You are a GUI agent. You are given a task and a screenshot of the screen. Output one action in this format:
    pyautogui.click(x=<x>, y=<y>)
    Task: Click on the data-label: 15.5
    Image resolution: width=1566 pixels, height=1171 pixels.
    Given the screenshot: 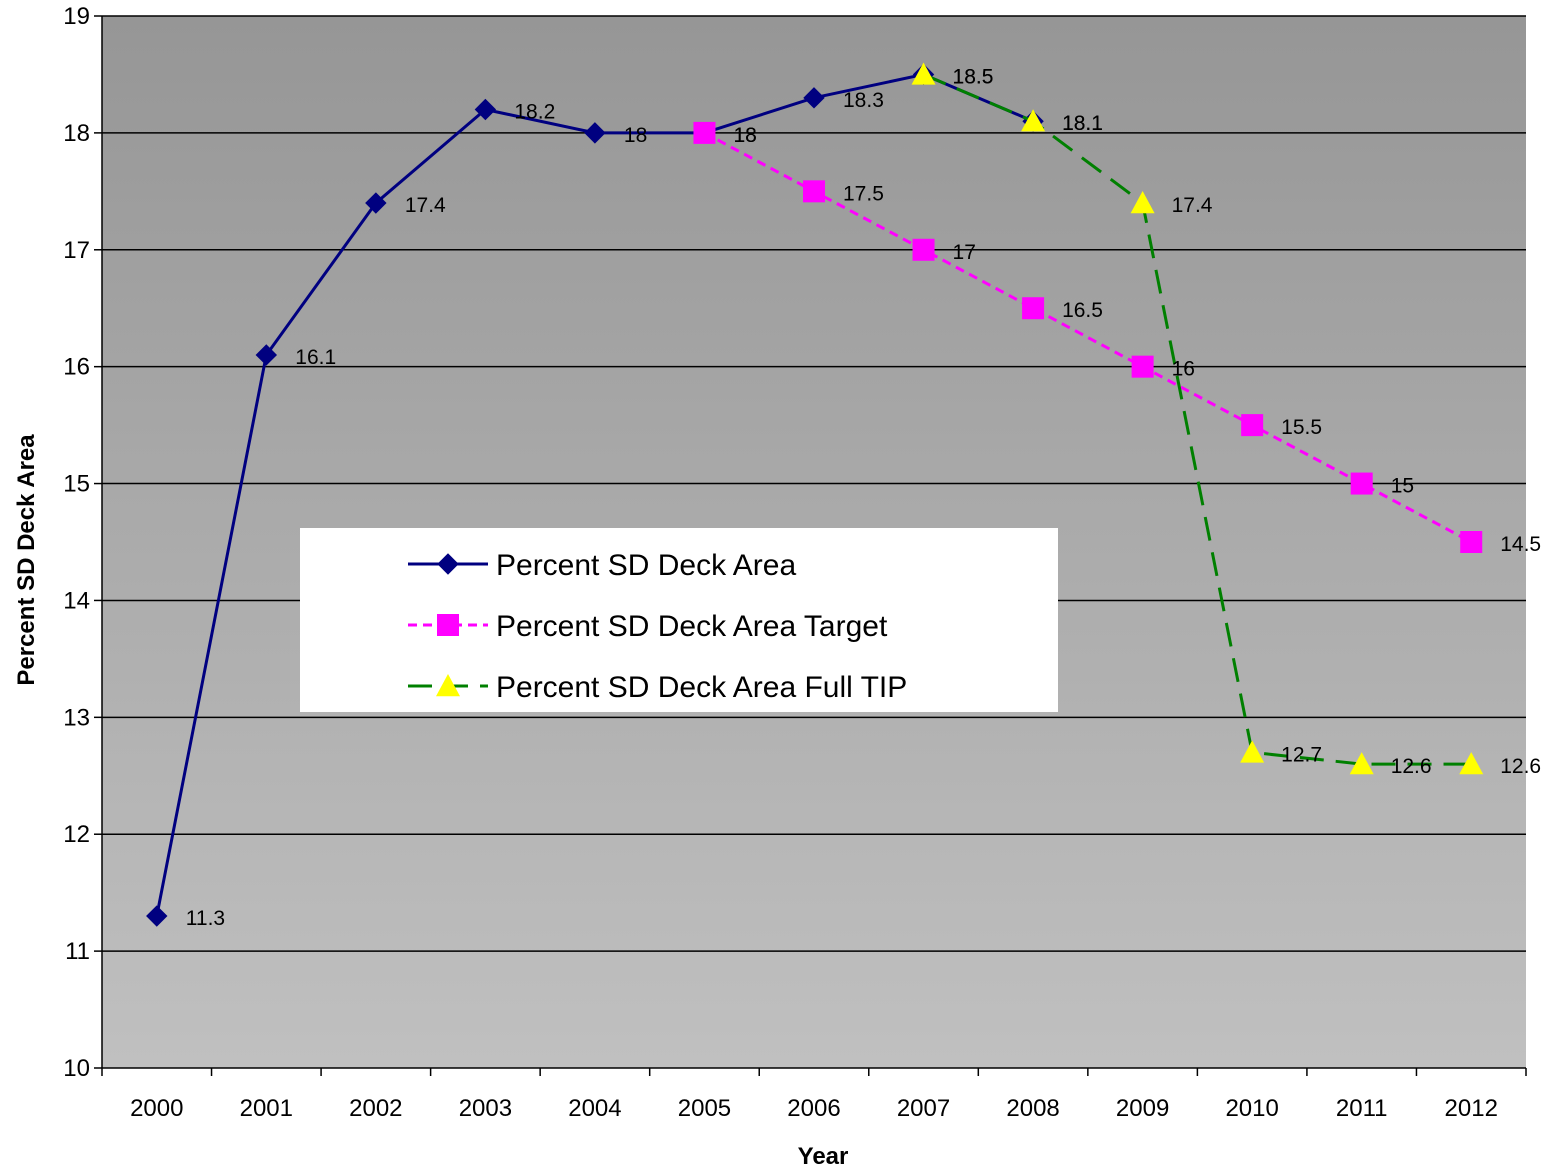 What is the action you would take?
    pyautogui.click(x=1301, y=427)
    